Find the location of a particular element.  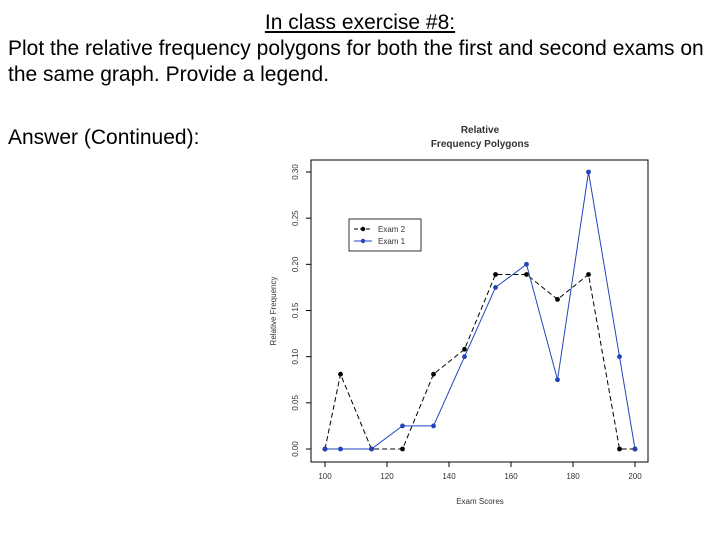

legend-label-exam-2: Exam 2 is located at coordinates (392, 229).